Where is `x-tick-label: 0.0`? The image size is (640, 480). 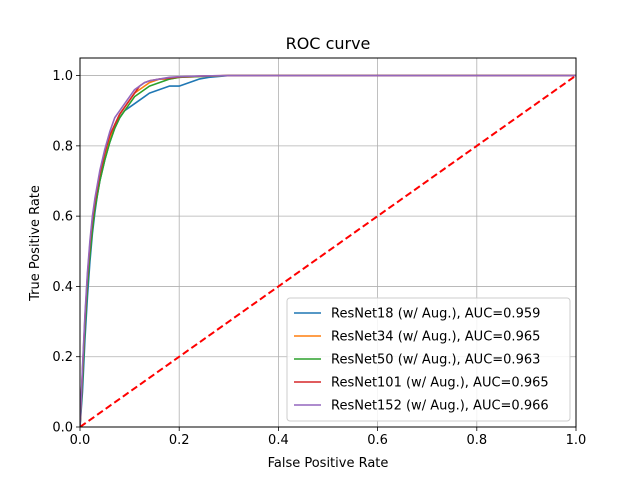
x-tick-label: 0.0 is located at coordinates (80, 440).